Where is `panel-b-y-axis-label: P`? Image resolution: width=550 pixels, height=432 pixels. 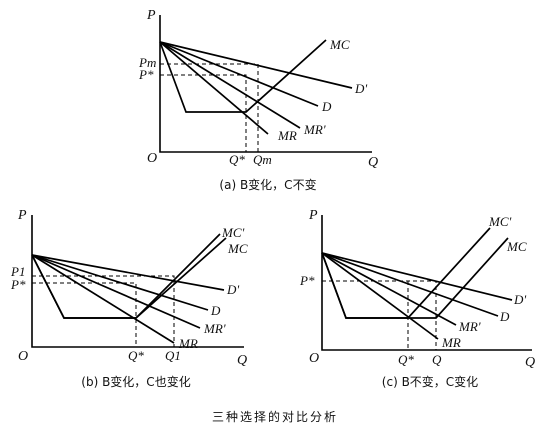
panel-b-y-axis-label: P is located at coordinates (22, 215).